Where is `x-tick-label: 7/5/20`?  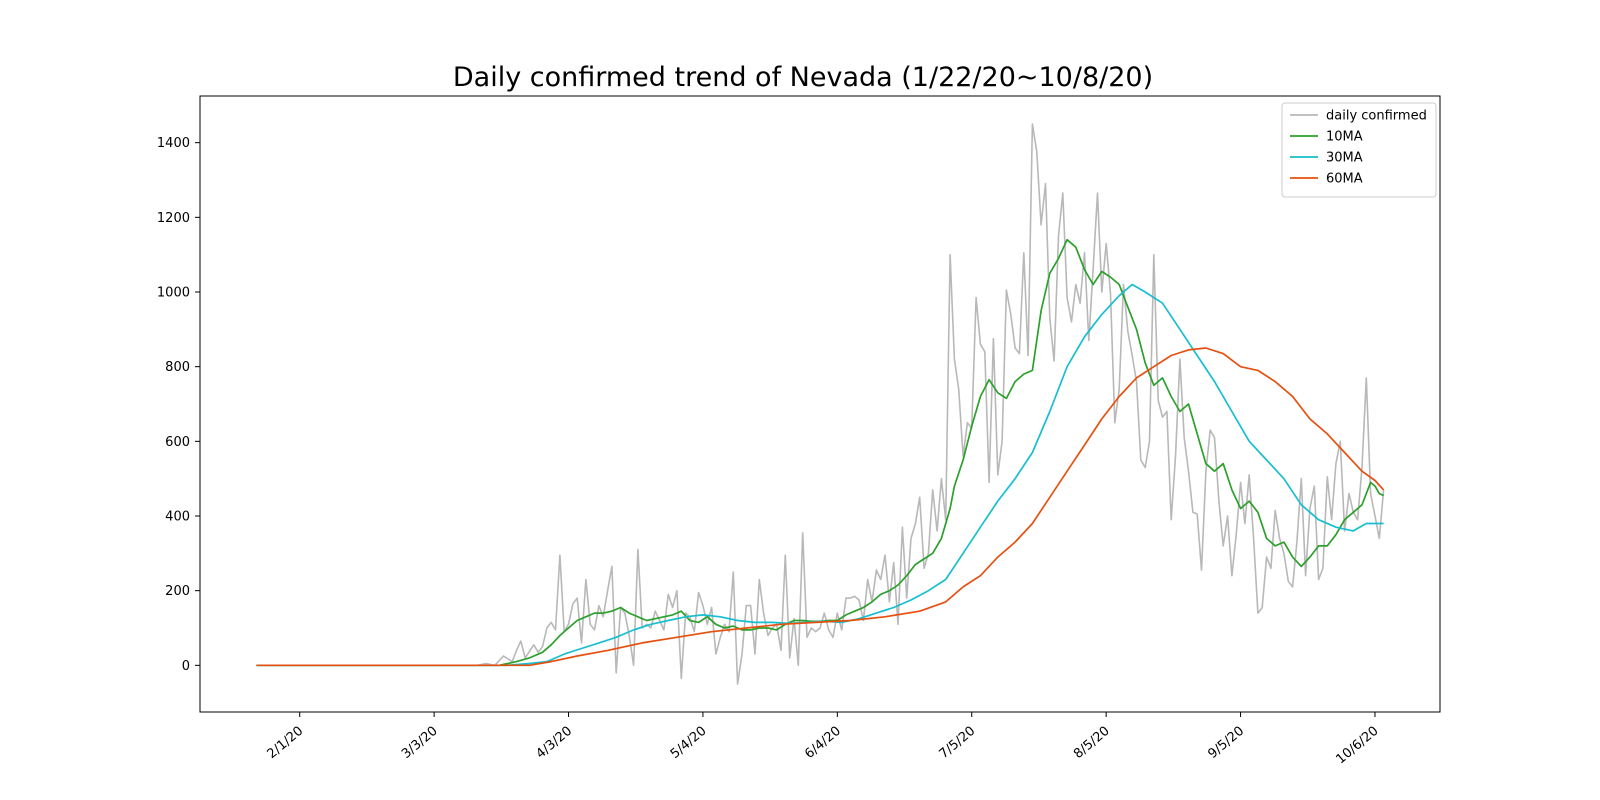 x-tick-label: 7/5/20 is located at coordinates (958, 743).